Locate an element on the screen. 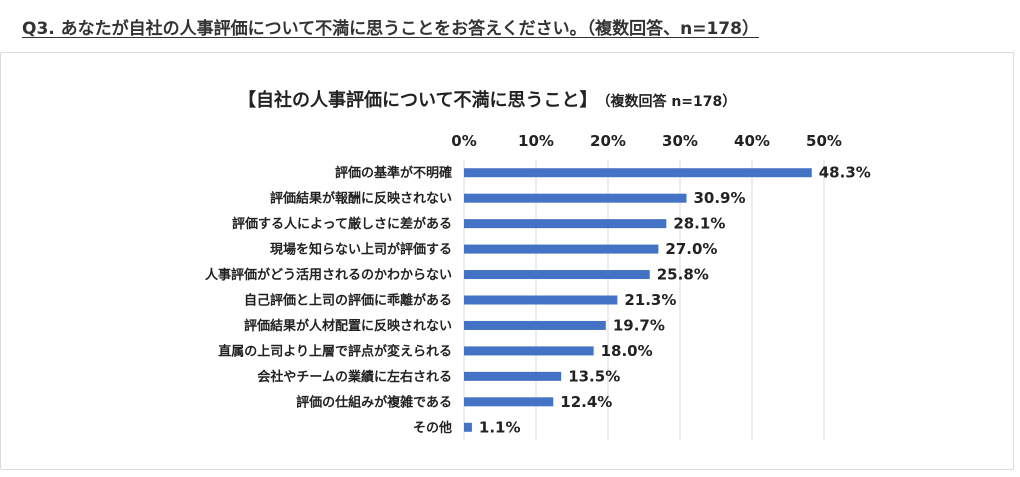 Image resolution: width=1020 pixels, height=477 pixels. category-label: 現場を知らない上司が評価する is located at coordinates (361, 250).